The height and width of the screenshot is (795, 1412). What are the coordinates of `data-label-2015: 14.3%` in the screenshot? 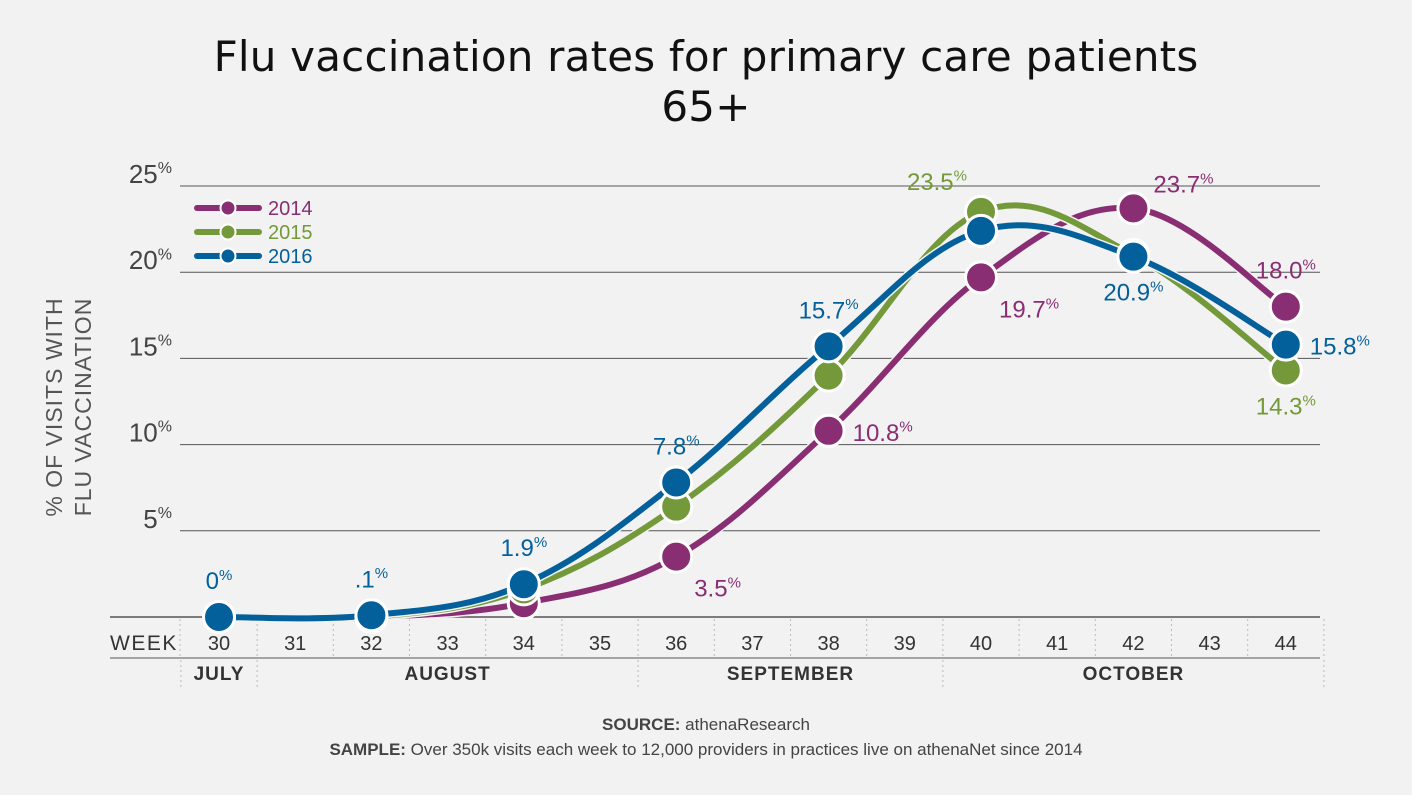 It's located at (1286, 406).